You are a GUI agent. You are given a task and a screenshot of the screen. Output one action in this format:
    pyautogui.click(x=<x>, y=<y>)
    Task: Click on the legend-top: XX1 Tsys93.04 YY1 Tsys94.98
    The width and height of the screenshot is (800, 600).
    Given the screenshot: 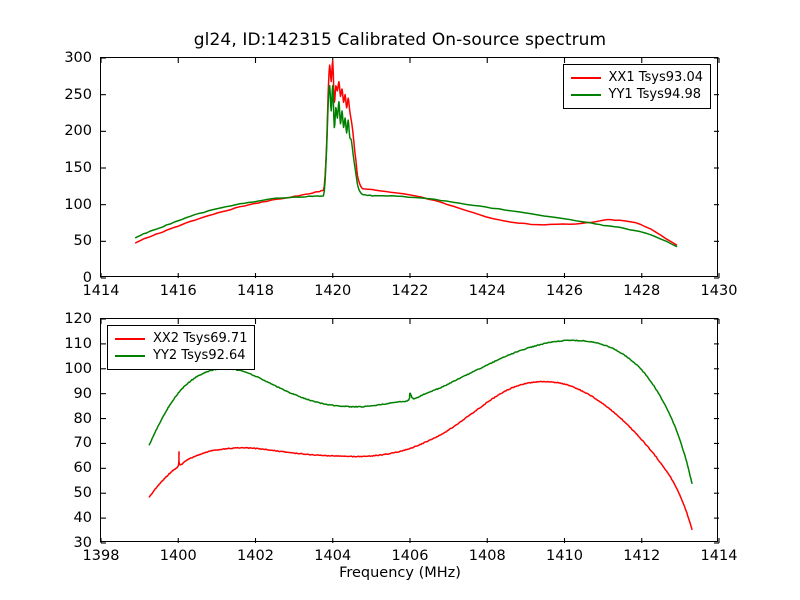 What is the action you would take?
    pyautogui.click(x=636, y=86)
    